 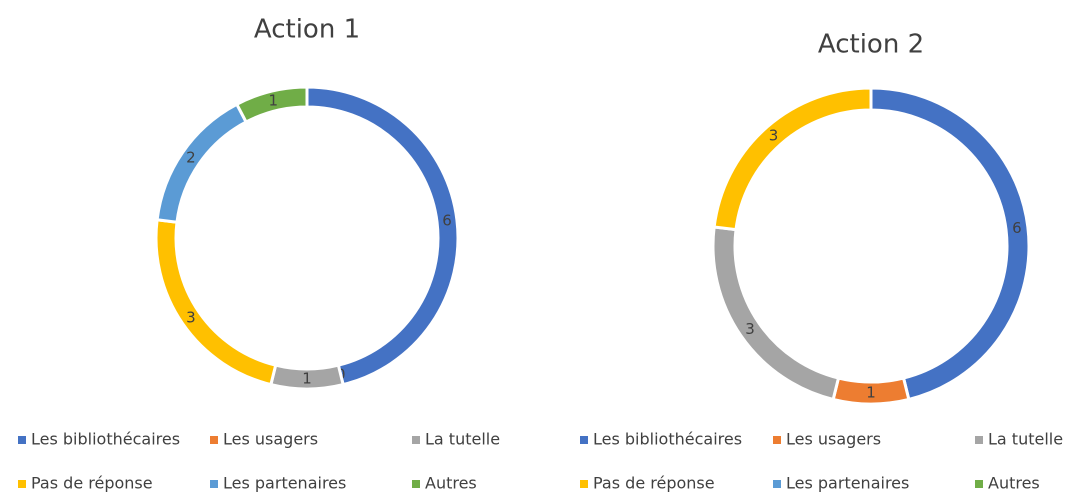 I want to click on data-label: 2, so click(x=191, y=157).